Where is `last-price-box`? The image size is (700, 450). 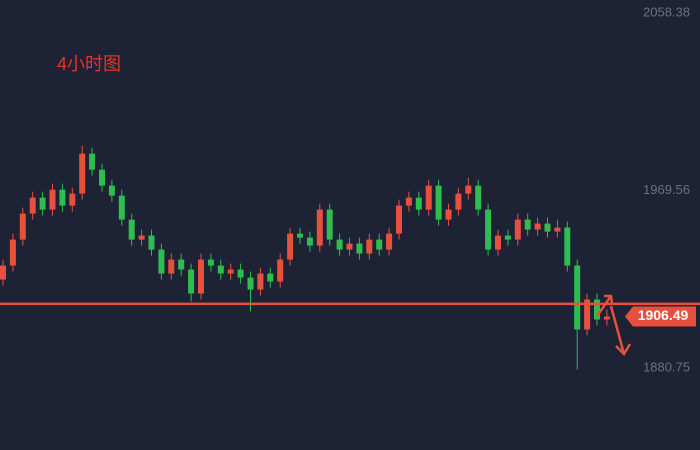 last-price-box is located at coordinates (660, 316).